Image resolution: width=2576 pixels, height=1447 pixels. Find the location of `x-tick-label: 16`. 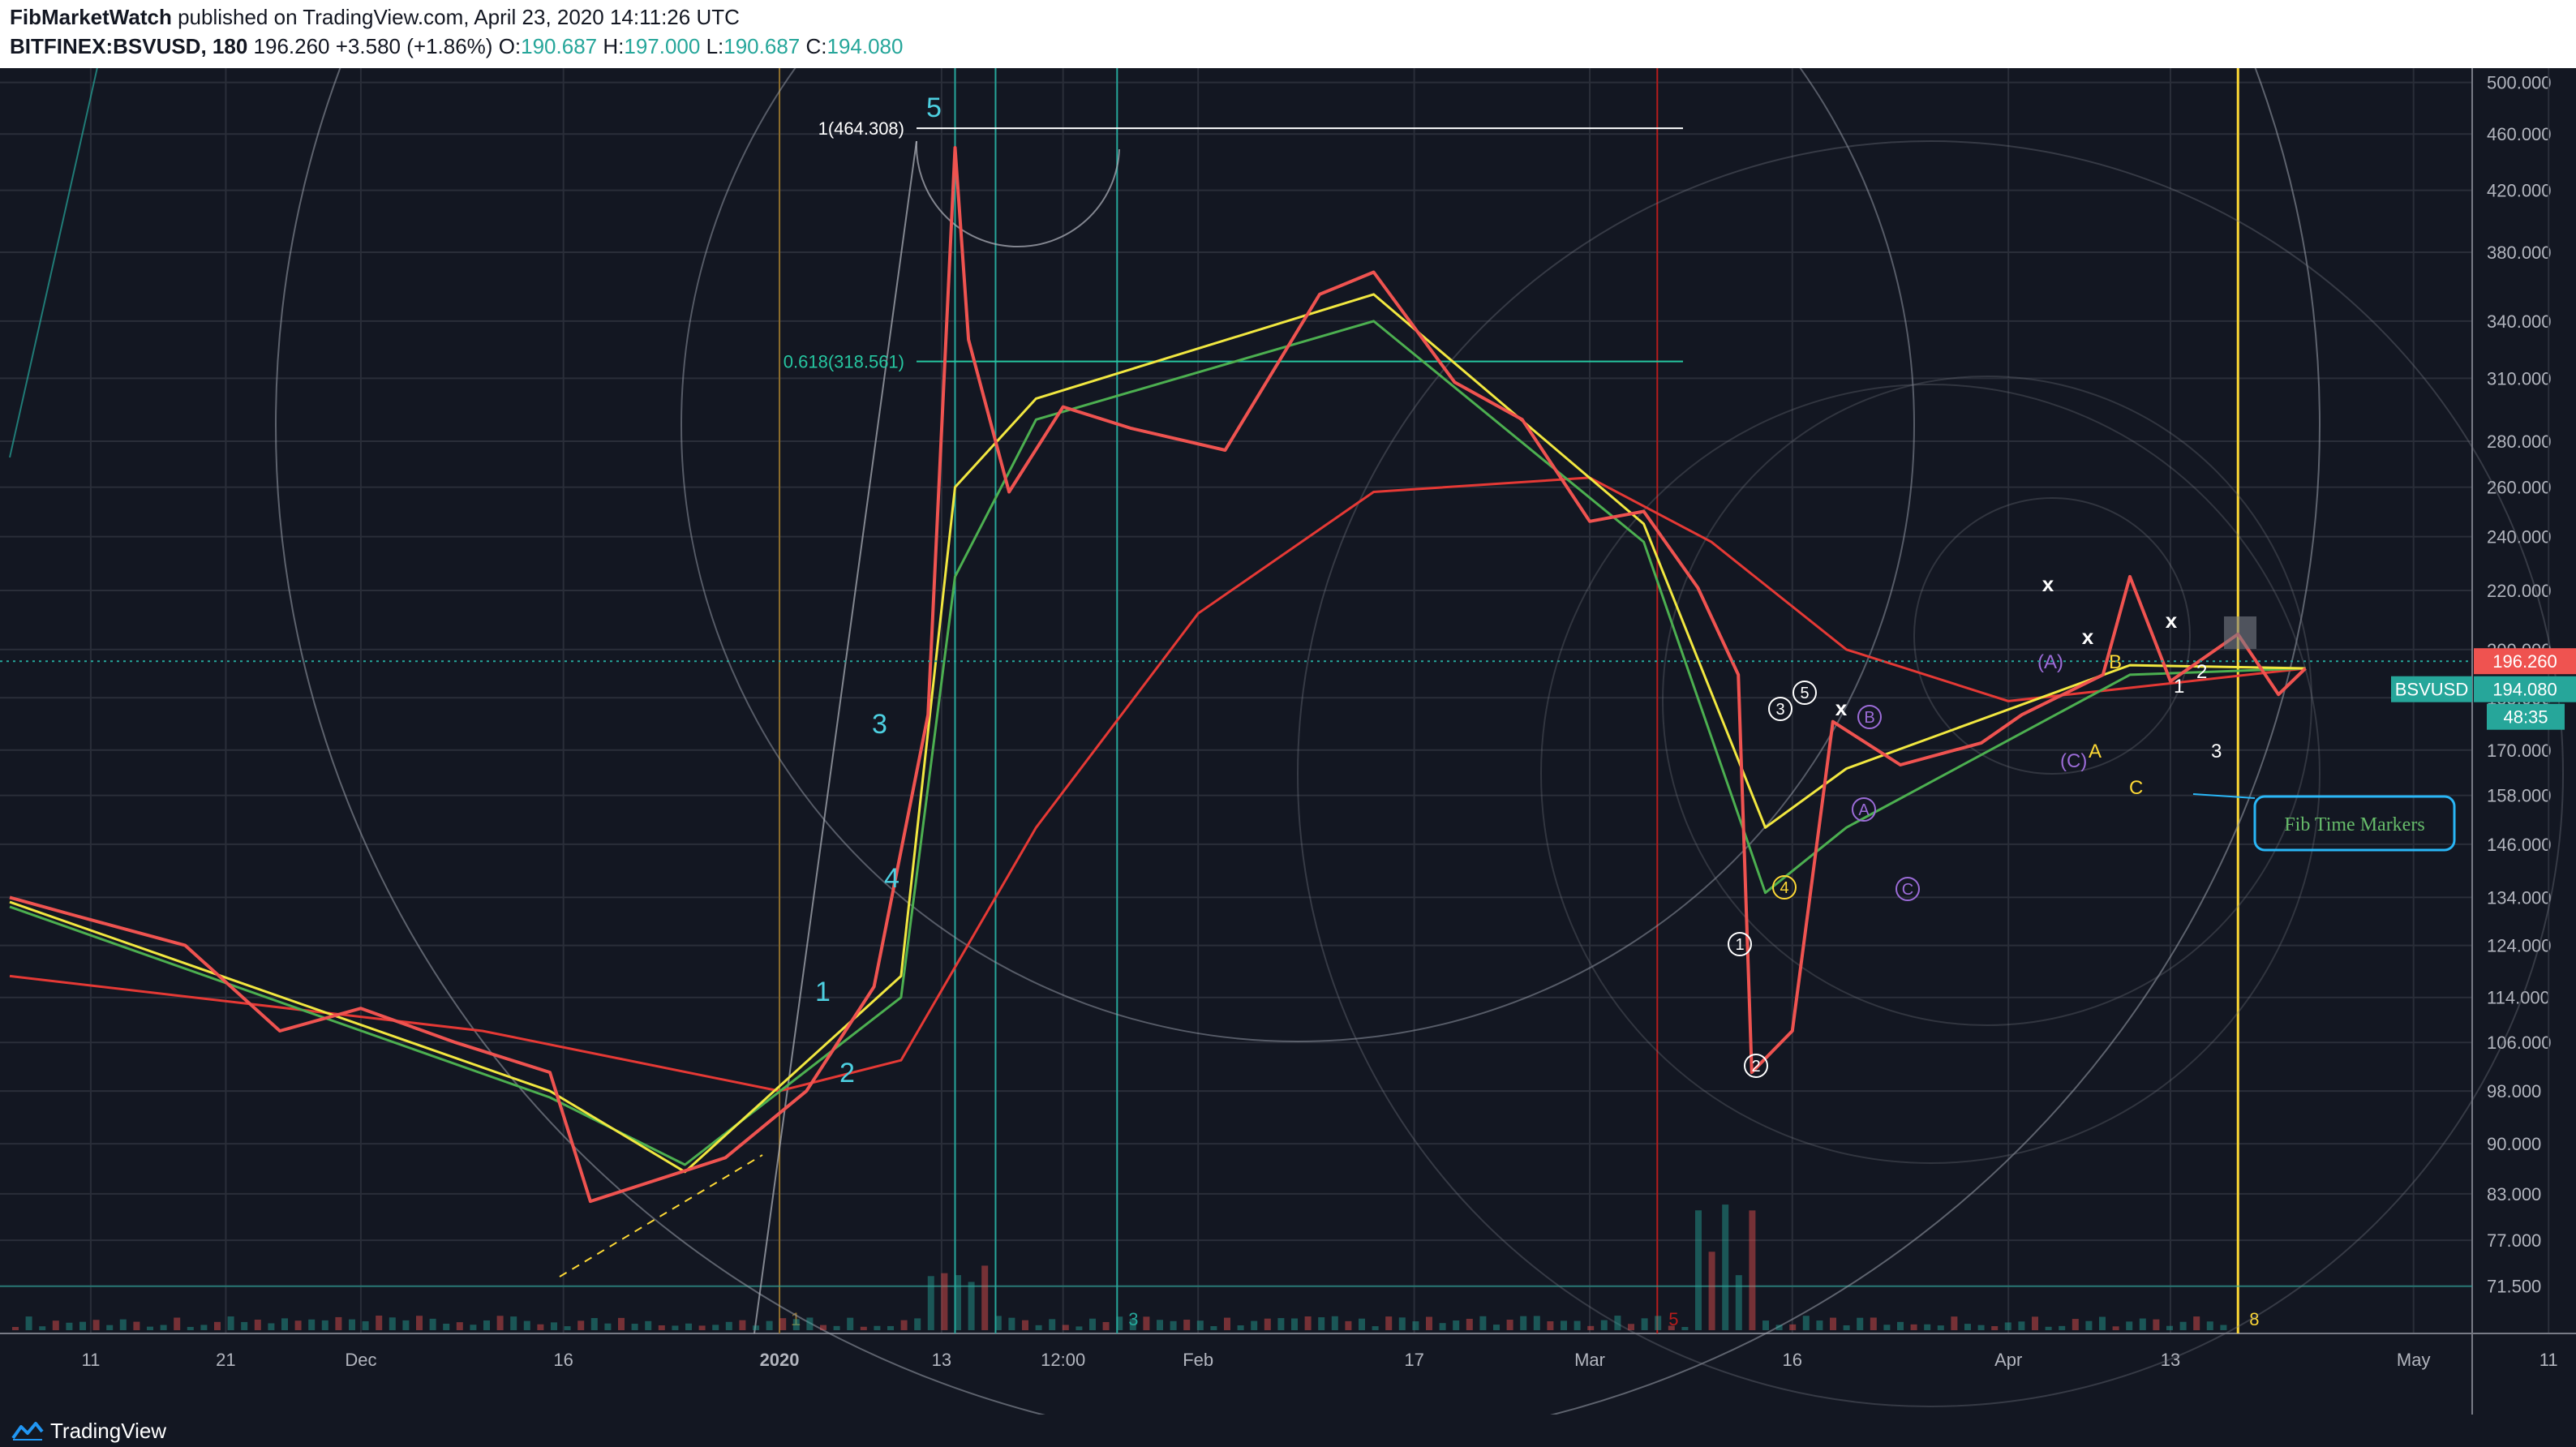

x-tick-label: 16 is located at coordinates (563, 1360).